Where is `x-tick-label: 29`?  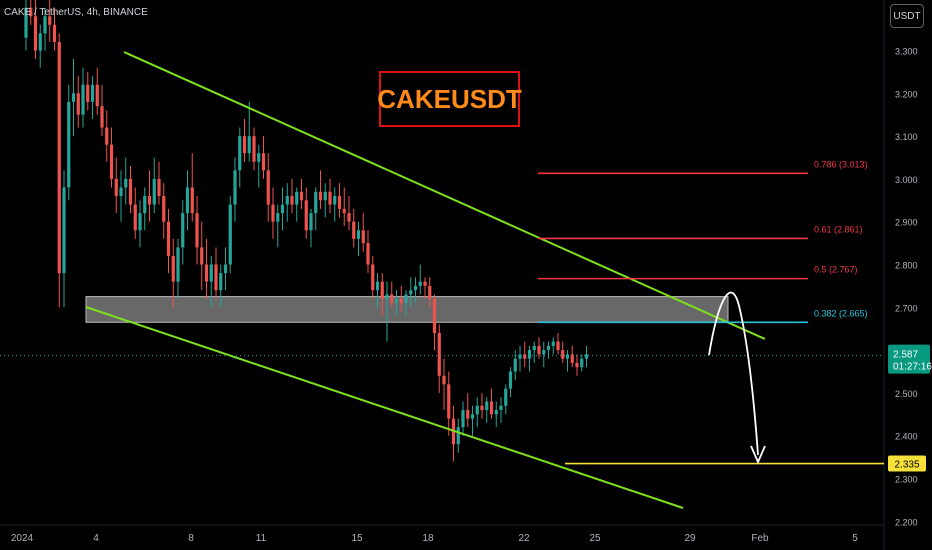 x-tick-label: 29 is located at coordinates (690, 538).